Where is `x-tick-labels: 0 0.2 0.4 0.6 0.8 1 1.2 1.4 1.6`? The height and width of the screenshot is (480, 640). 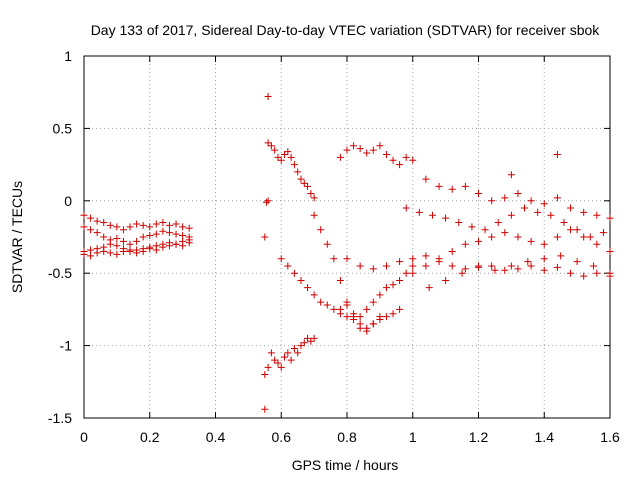 x-tick-labels: 0 0.2 0.4 0.6 0.8 1 1.2 1.4 1.6 is located at coordinates (350, 437).